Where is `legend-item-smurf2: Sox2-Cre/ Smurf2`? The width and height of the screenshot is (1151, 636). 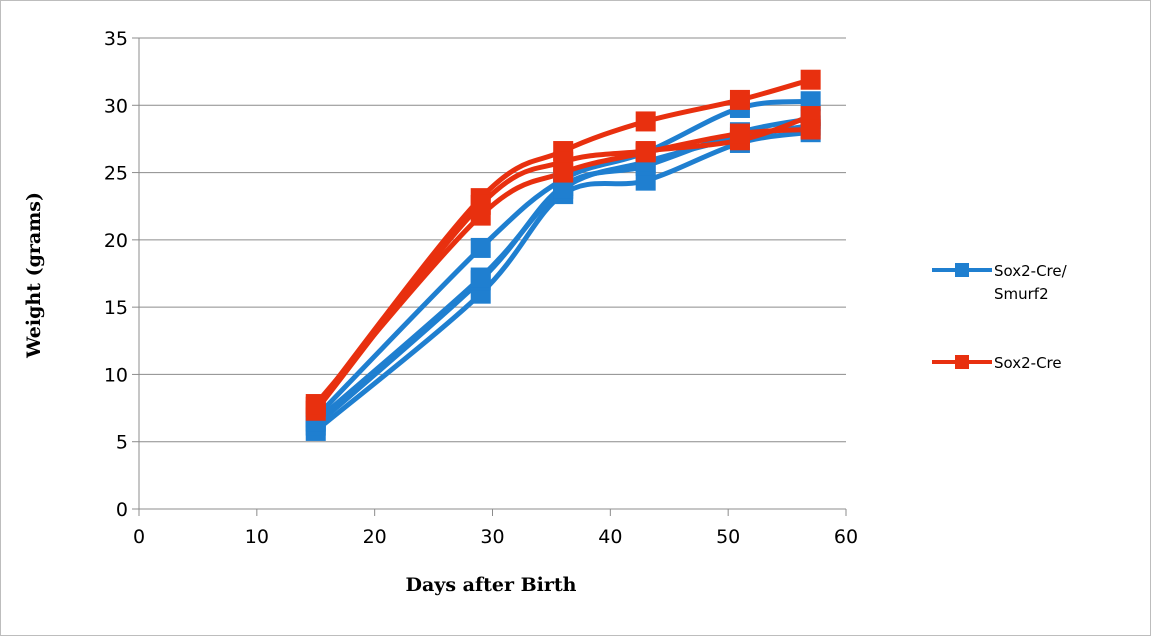
legend-item-smurf2: Sox2-Cre/ Smurf2 is located at coordinates (1000, 282).